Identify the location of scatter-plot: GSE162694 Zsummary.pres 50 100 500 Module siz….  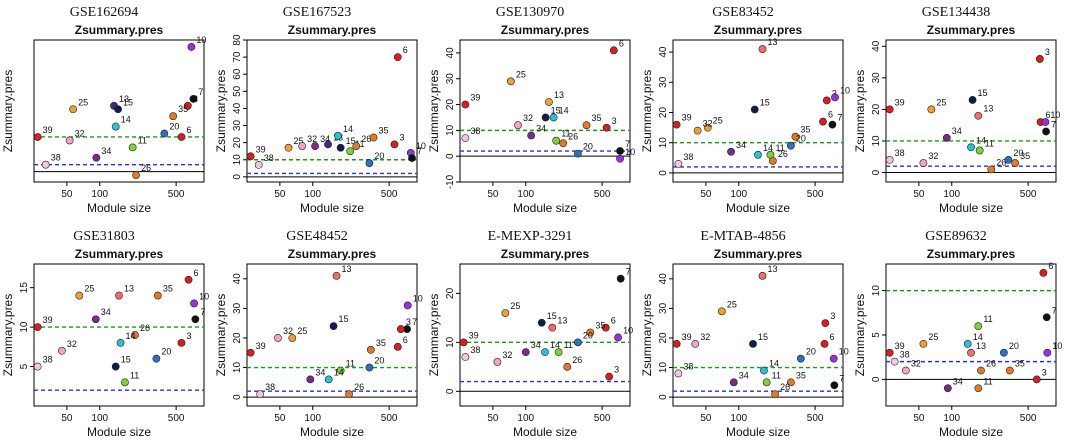
(103, 110).